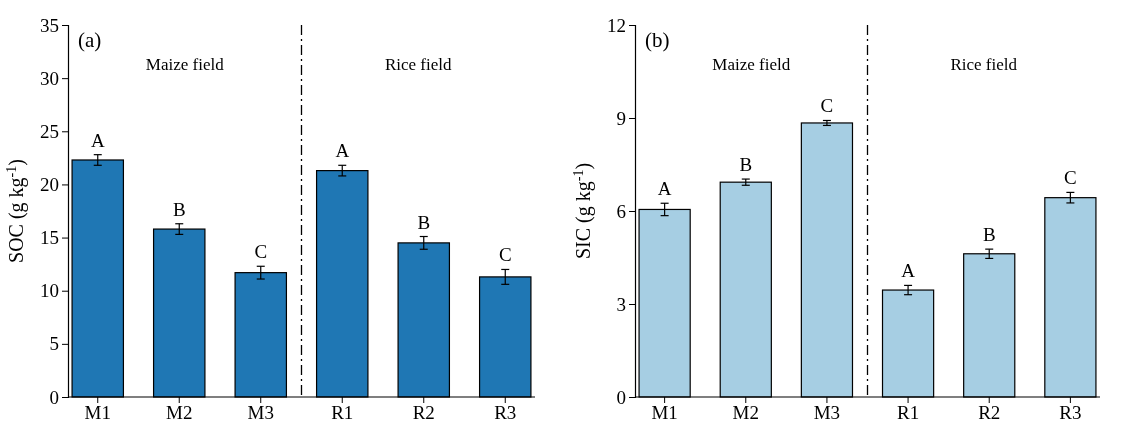 This screenshot has height=433, width=1130. I want to click on y-tick-label: 15, so click(49, 238).